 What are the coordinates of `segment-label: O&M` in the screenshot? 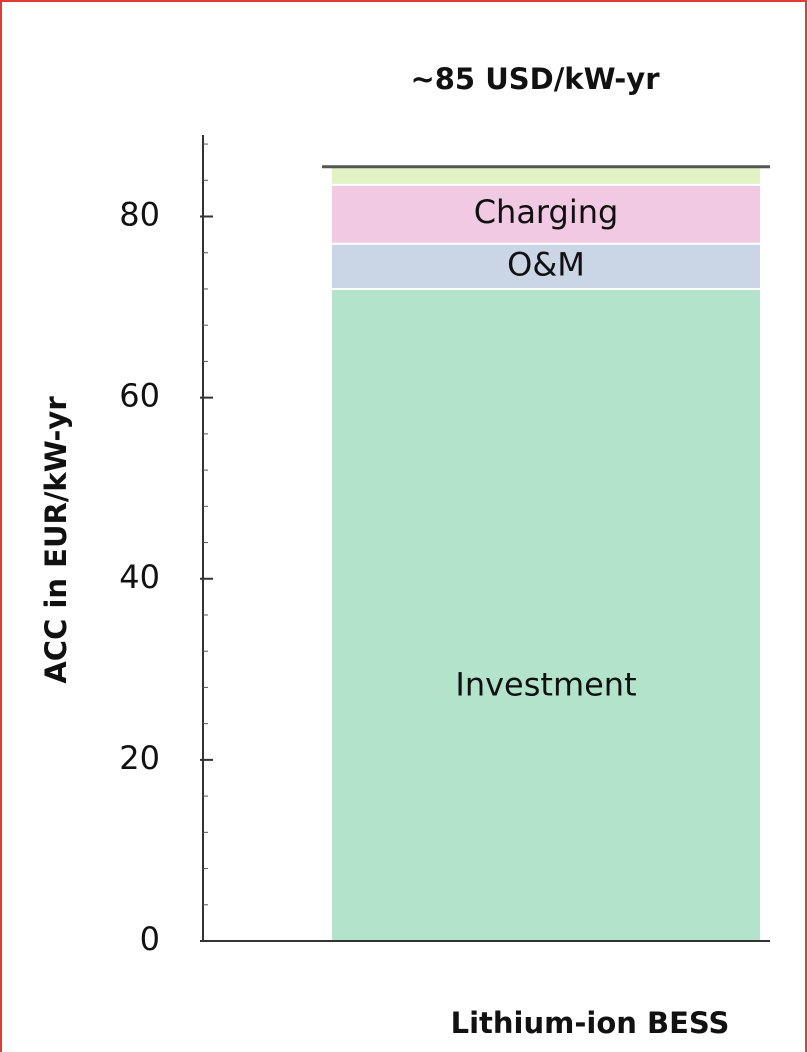 It's located at (546, 264).